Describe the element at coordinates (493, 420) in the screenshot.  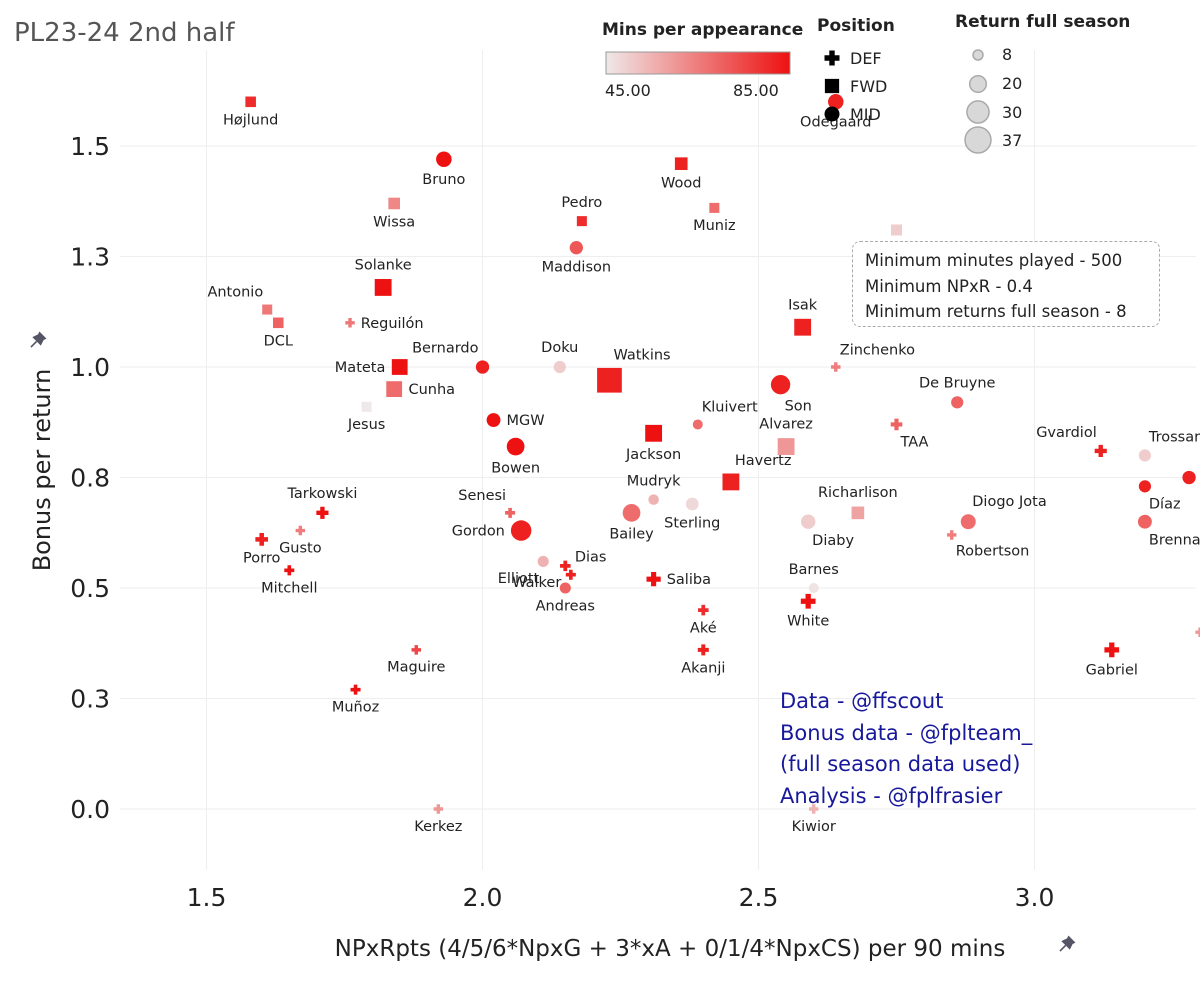
I see `point-mgw` at that location.